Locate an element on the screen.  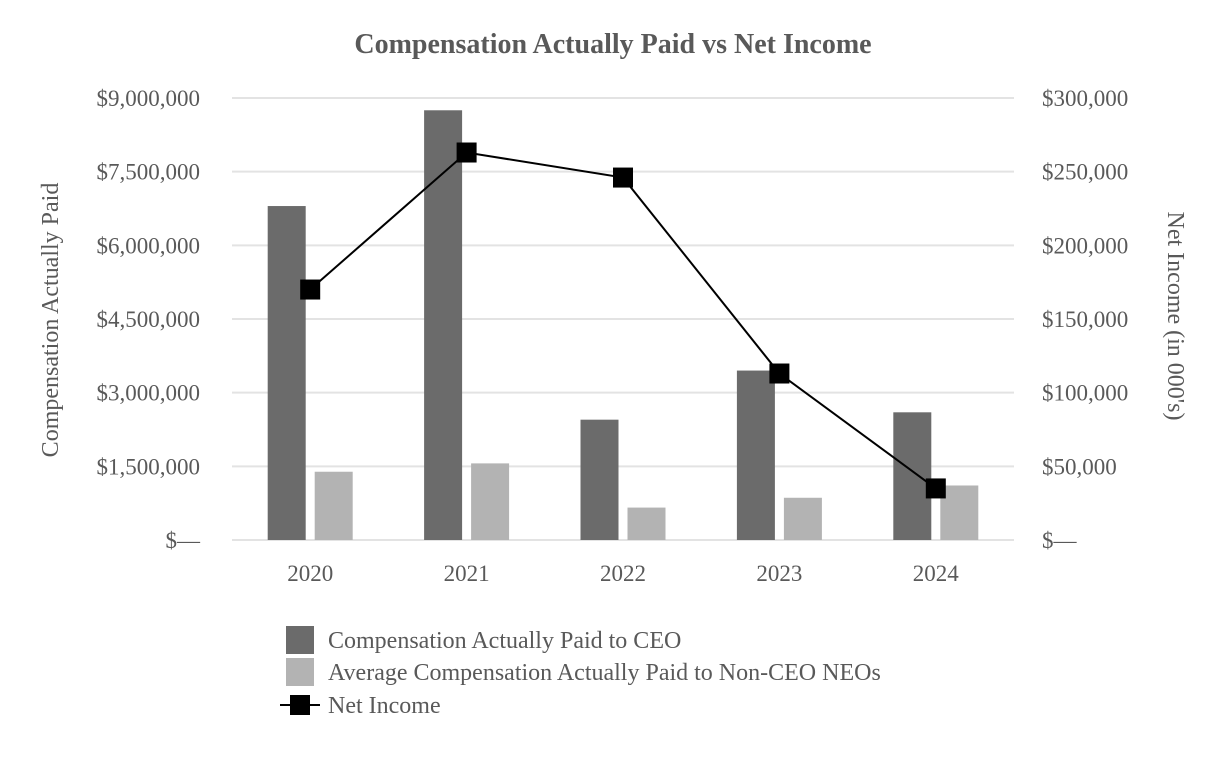
x-tick-label: 2021 is located at coordinates (467, 573).